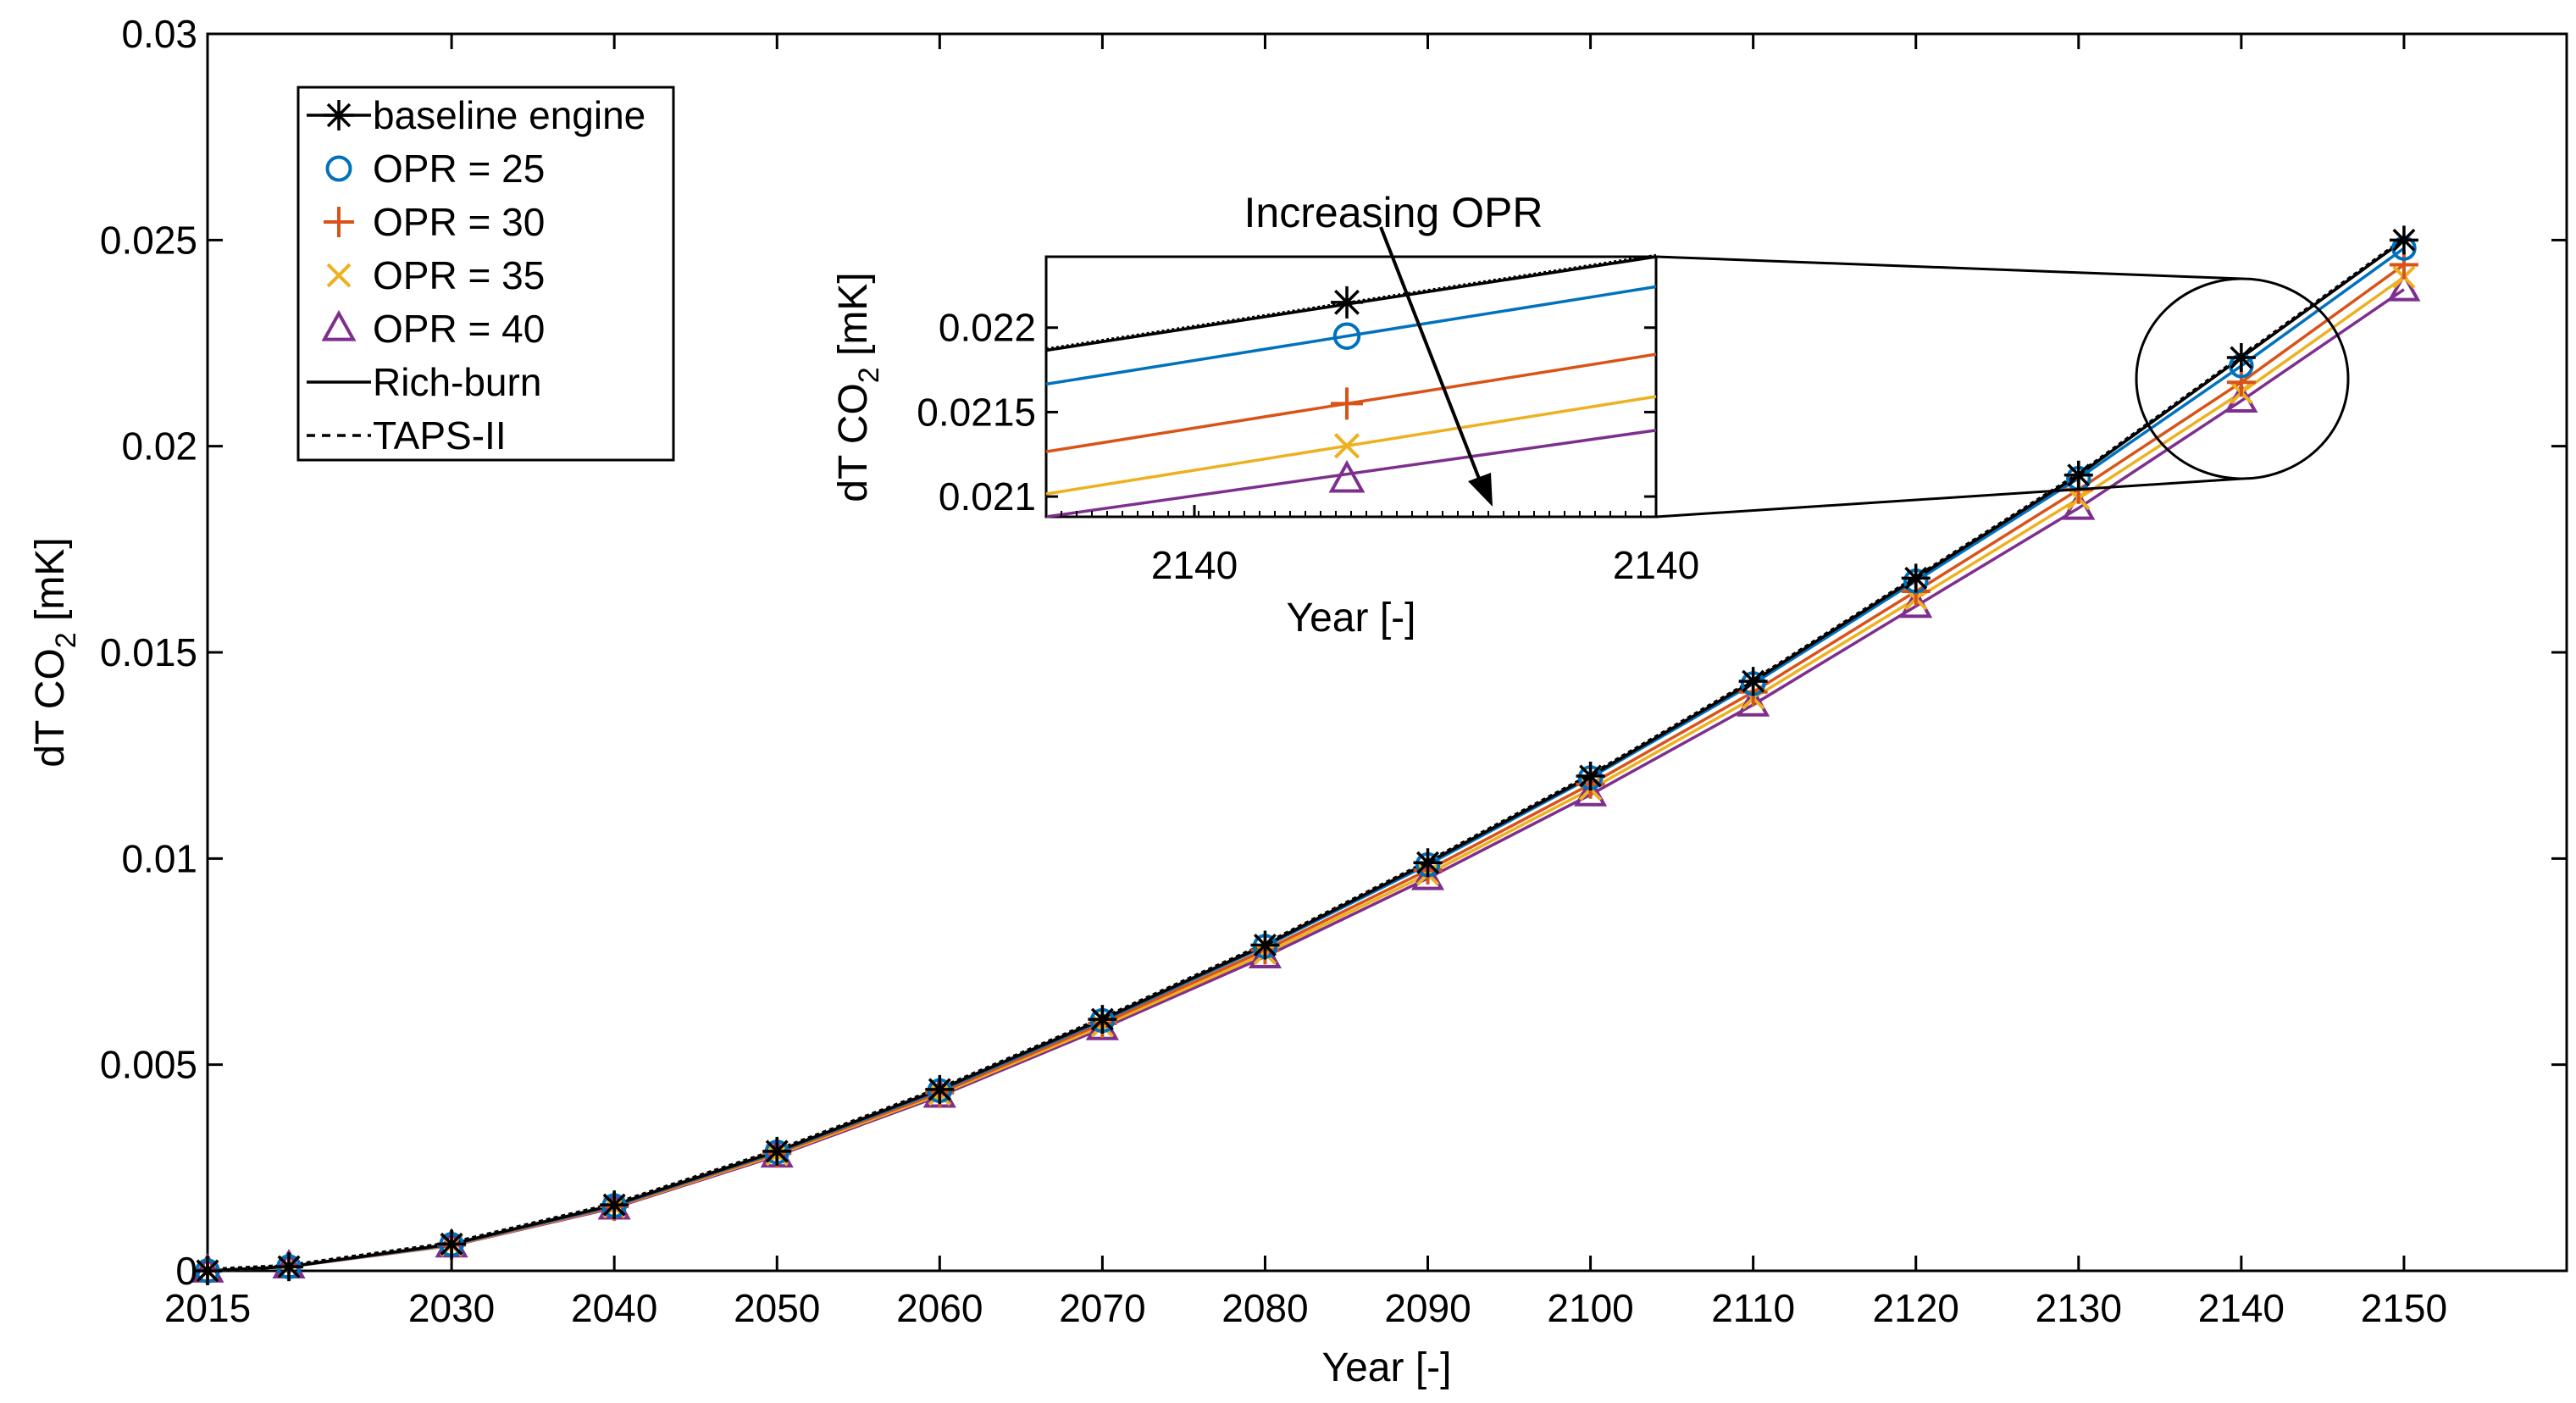 The width and height of the screenshot is (2576, 1403). I want to click on inset-y-tick-label-1: 0.0215, so click(976, 412).